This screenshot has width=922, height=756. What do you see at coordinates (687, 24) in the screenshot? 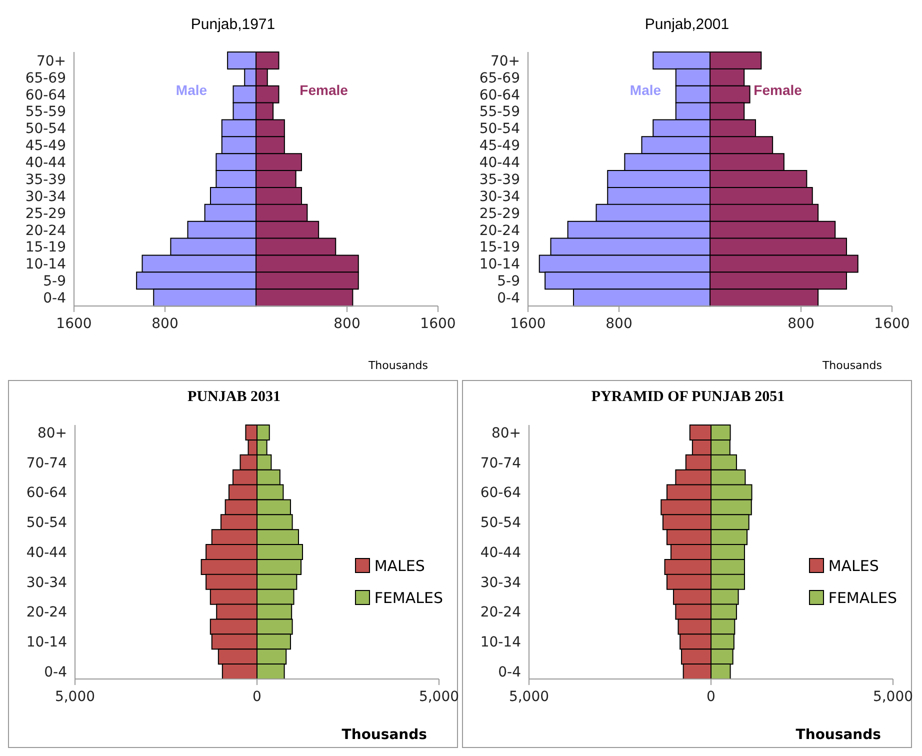
I see `chart-title: Punjab,2001` at bounding box center [687, 24].